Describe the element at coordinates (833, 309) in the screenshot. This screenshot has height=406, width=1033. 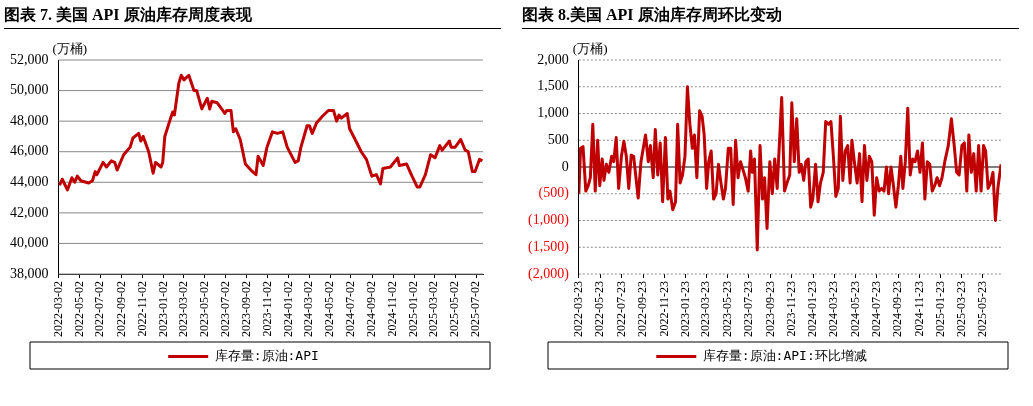
I see `x-tick-label: 2024-03-23` at that location.